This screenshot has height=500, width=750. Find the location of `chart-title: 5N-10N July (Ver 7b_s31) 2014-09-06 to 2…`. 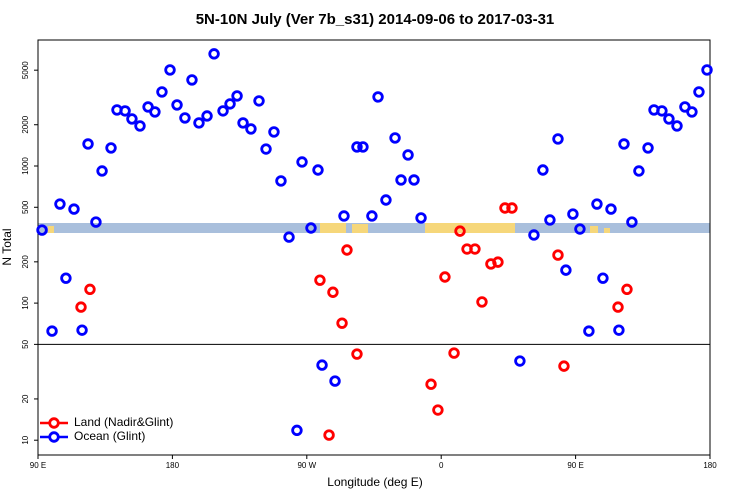

chart-title: 5N-10N July (Ver 7b_s31) 2014-09-06 to 2… is located at coordinates (375, 19).